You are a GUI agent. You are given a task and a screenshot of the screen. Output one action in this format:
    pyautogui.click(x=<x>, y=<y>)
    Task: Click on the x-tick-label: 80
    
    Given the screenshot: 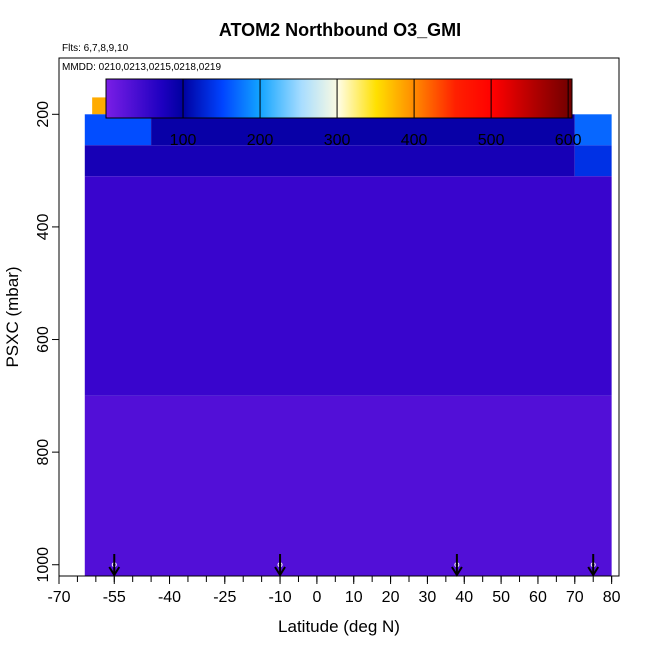 What is the action you would take?
    pyautogui.click(x=612, y=597)
    